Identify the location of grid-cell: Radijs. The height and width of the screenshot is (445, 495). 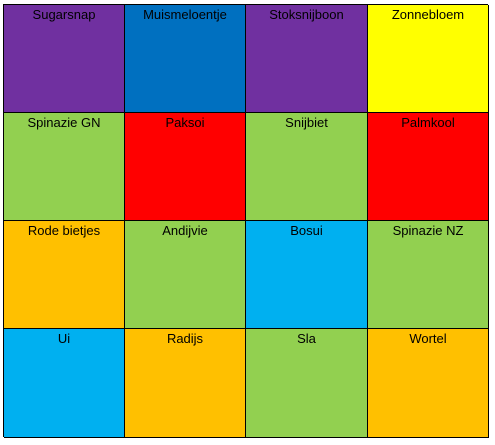
(185, 383).